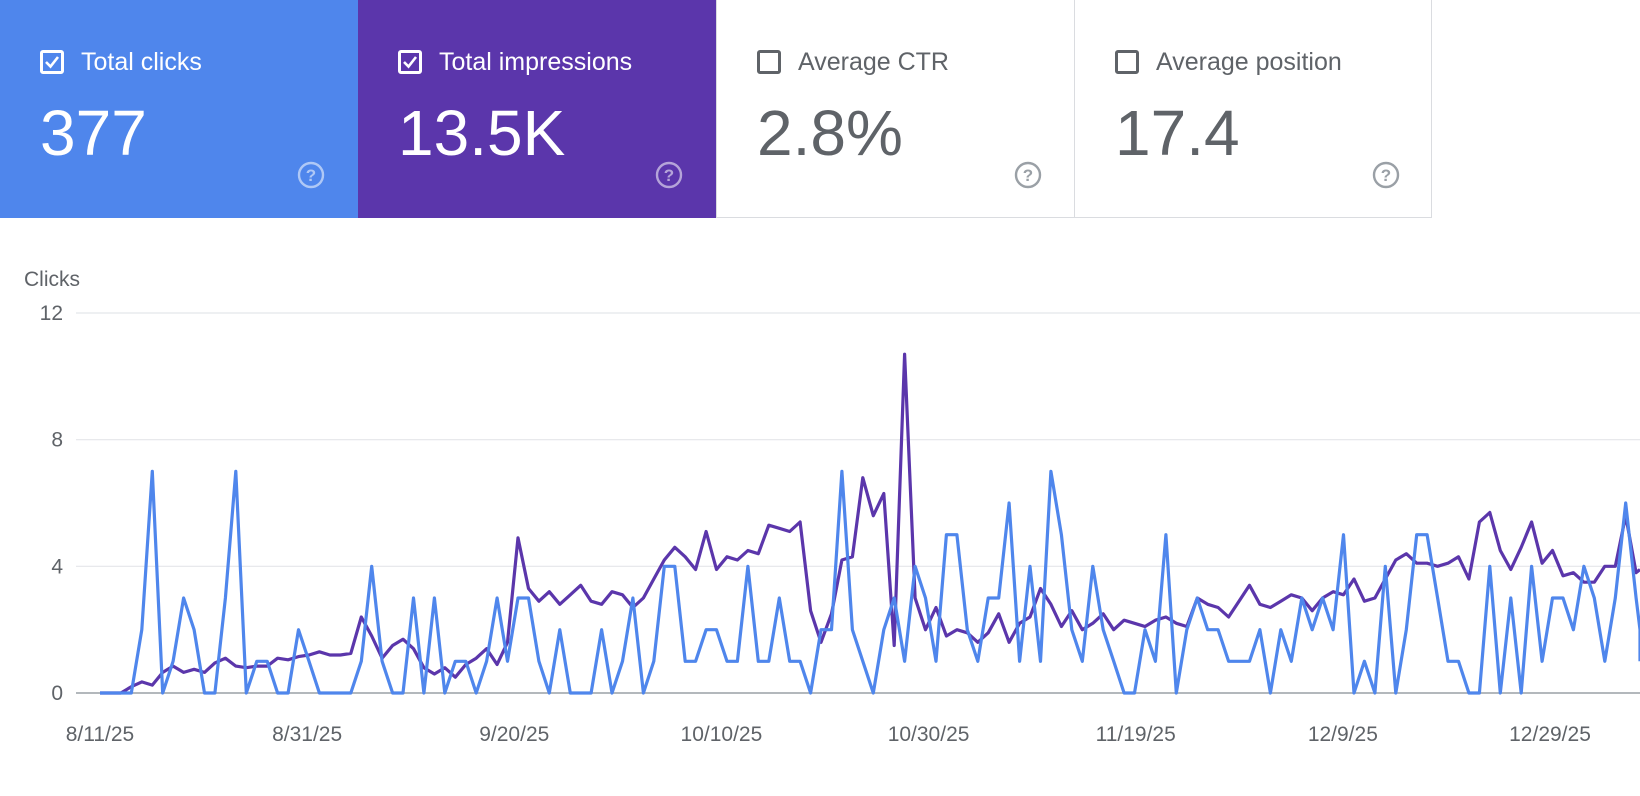 This screenshot has width=1640, height=796. What do you see at coordinates (929, 734) in the screenshot?
I see `x-tick-label: 10/30/25` at bounding box center [929, 734].